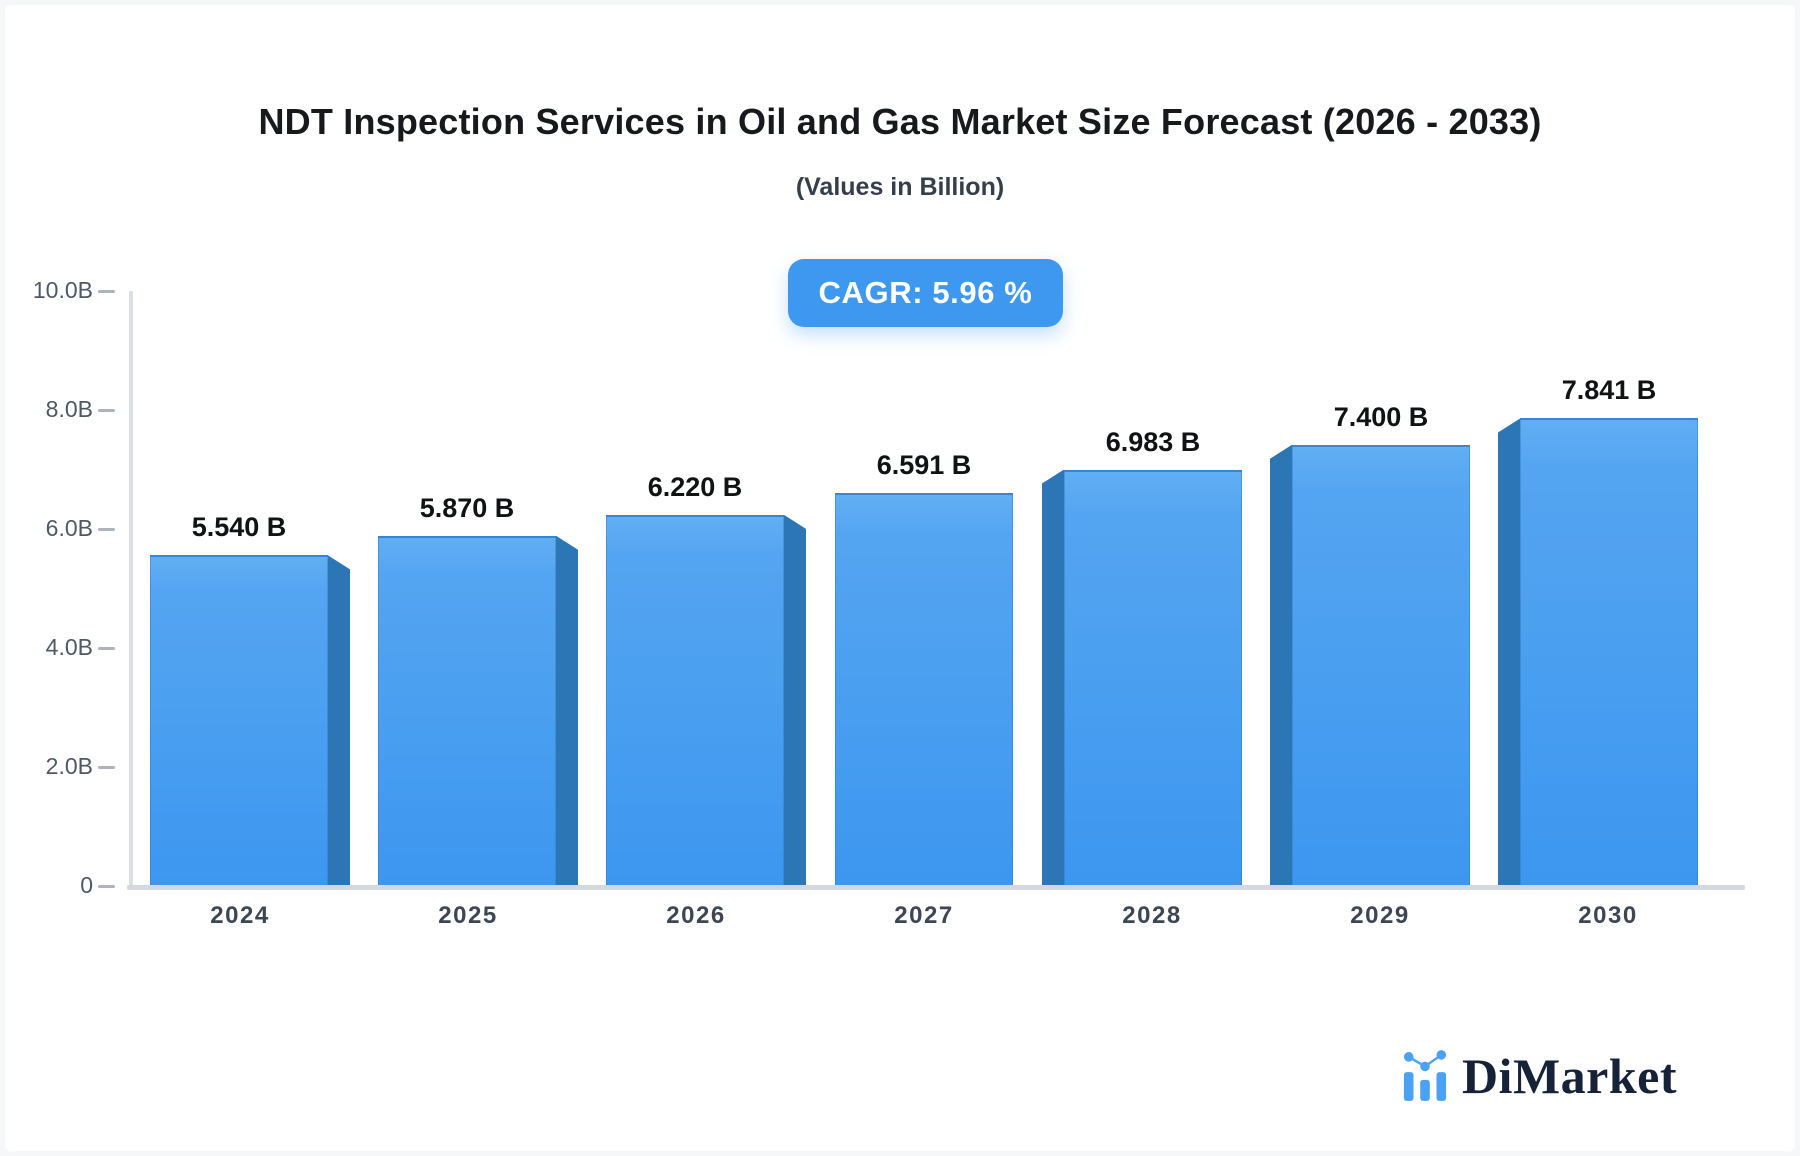 Image resolution: width=1800 pixels, height=1156 pixels. I want to click on y-tick-label: 6.0B, so click(69, 528).